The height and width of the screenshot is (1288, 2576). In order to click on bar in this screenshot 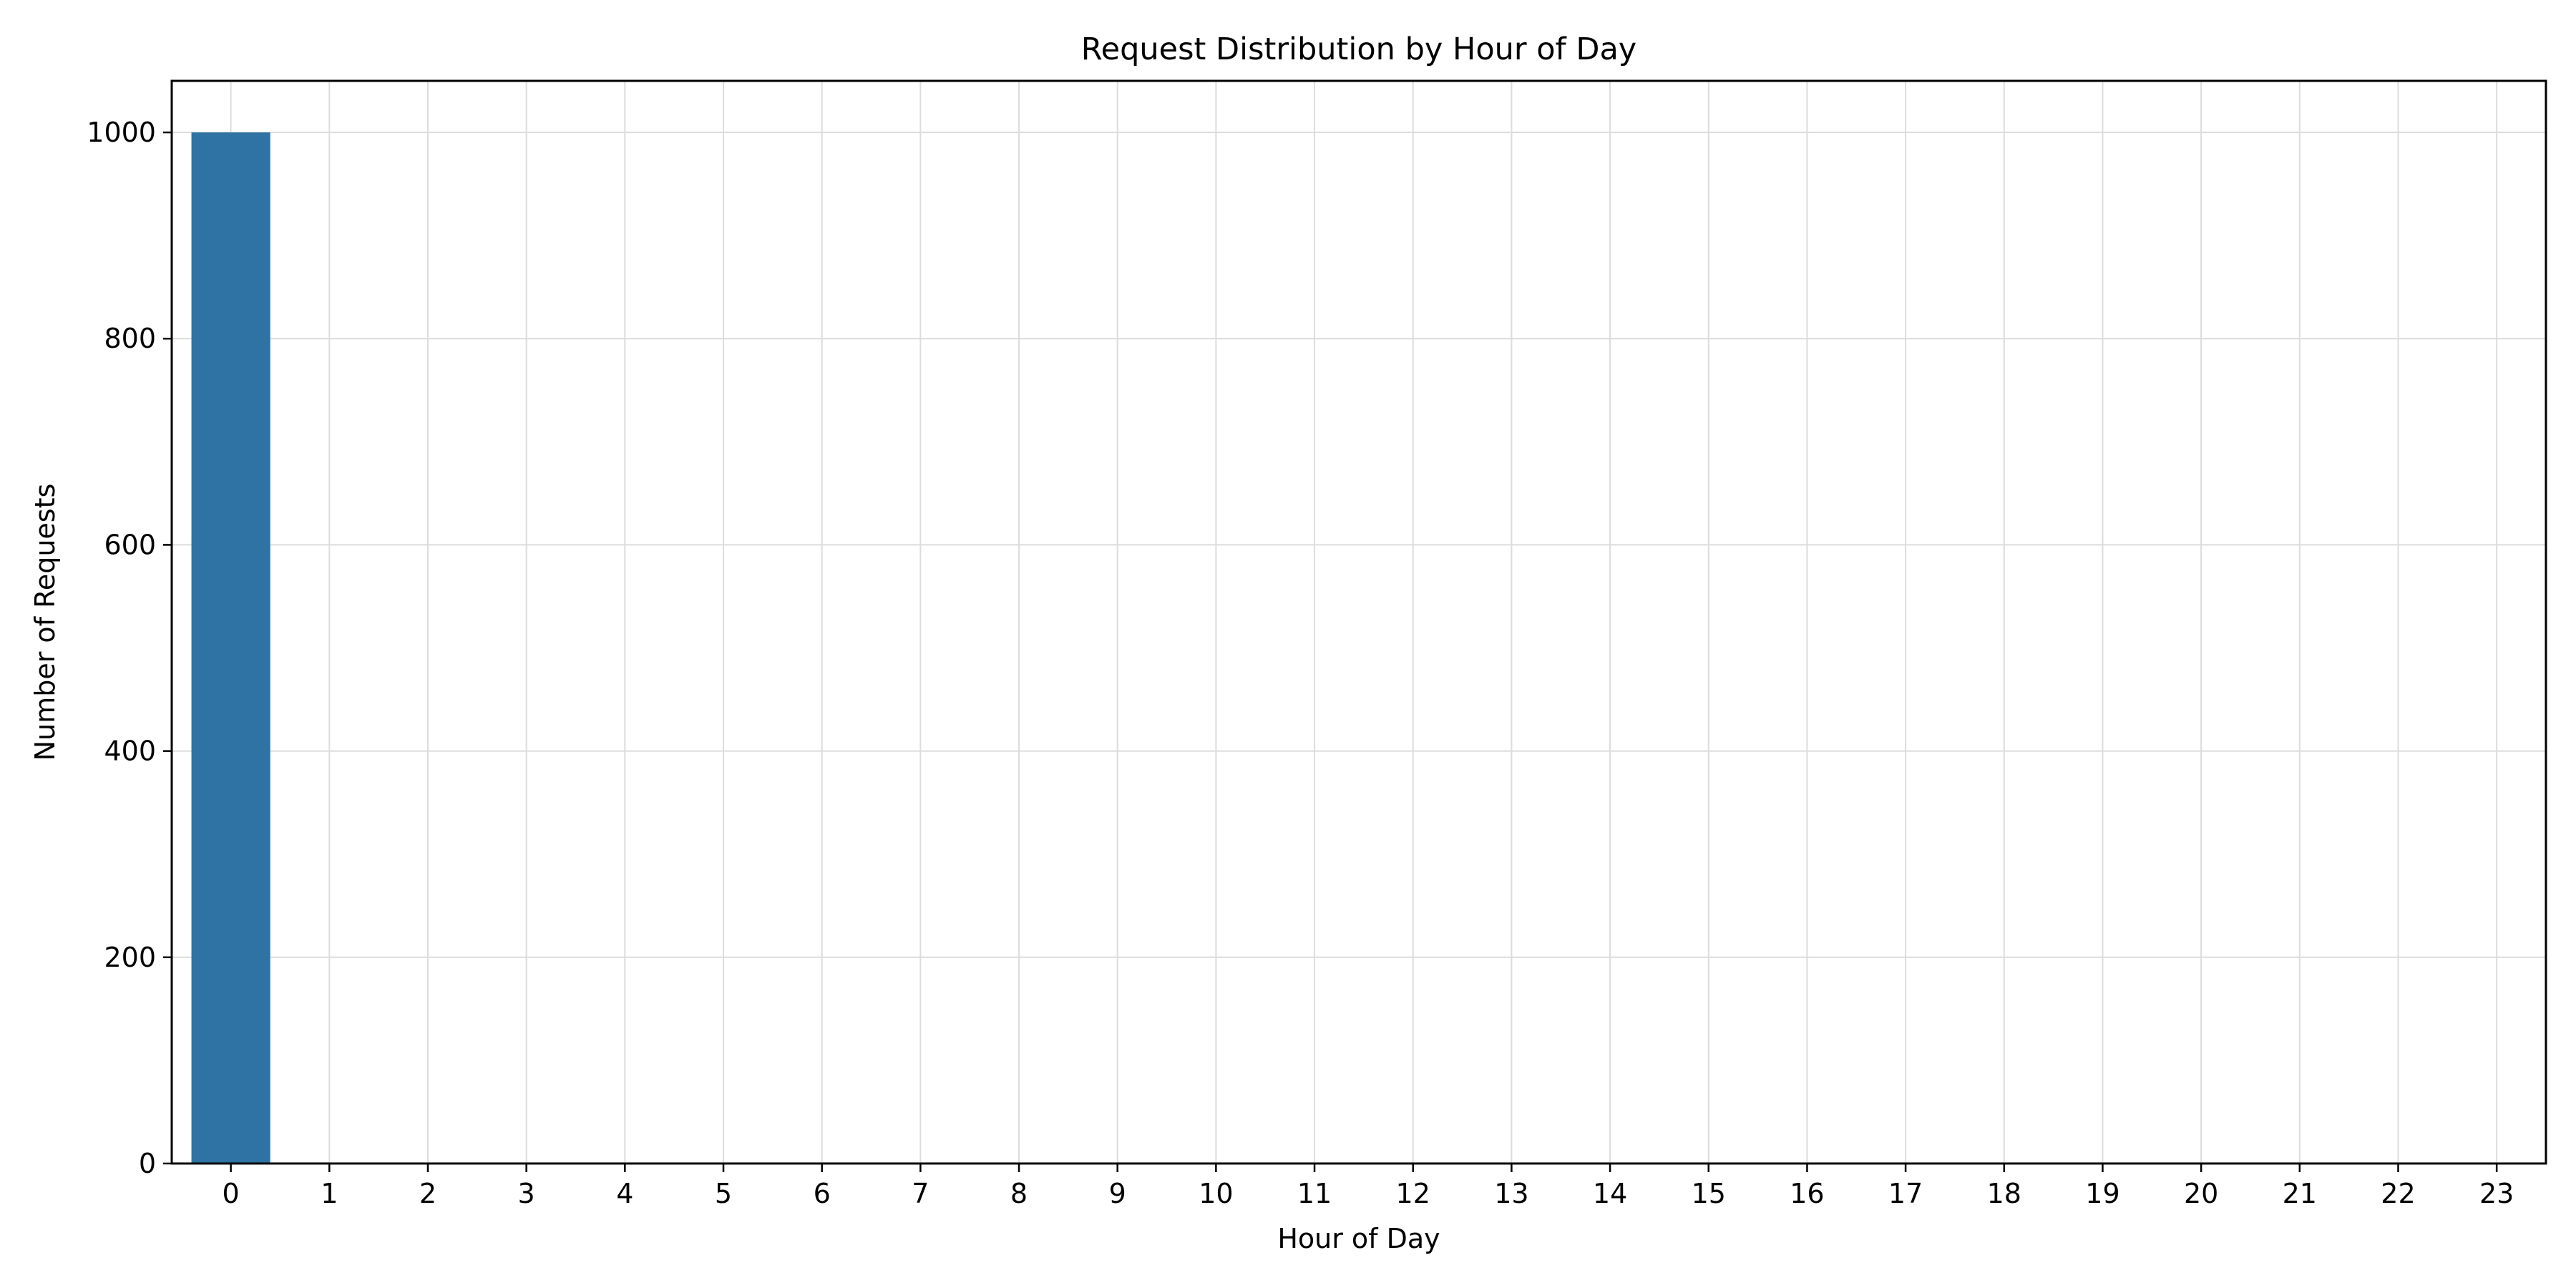, I will do `click(230, 648)`.